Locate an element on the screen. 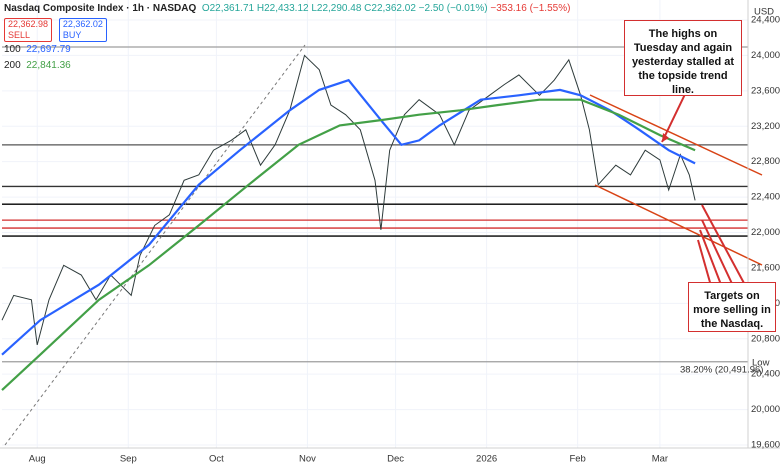 The width and height of the screenshot is (780, 470). y-tick-label: 24,000 is located at coordinates (765, 55).